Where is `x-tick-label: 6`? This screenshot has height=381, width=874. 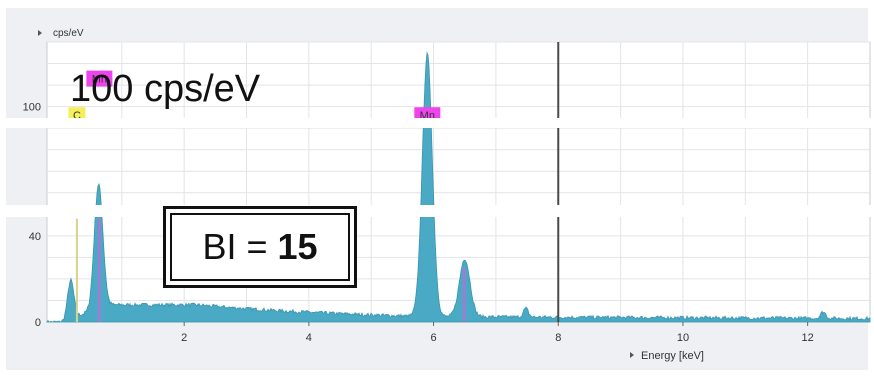 x-tick-label: 6 is located at coordinates (433, 338).